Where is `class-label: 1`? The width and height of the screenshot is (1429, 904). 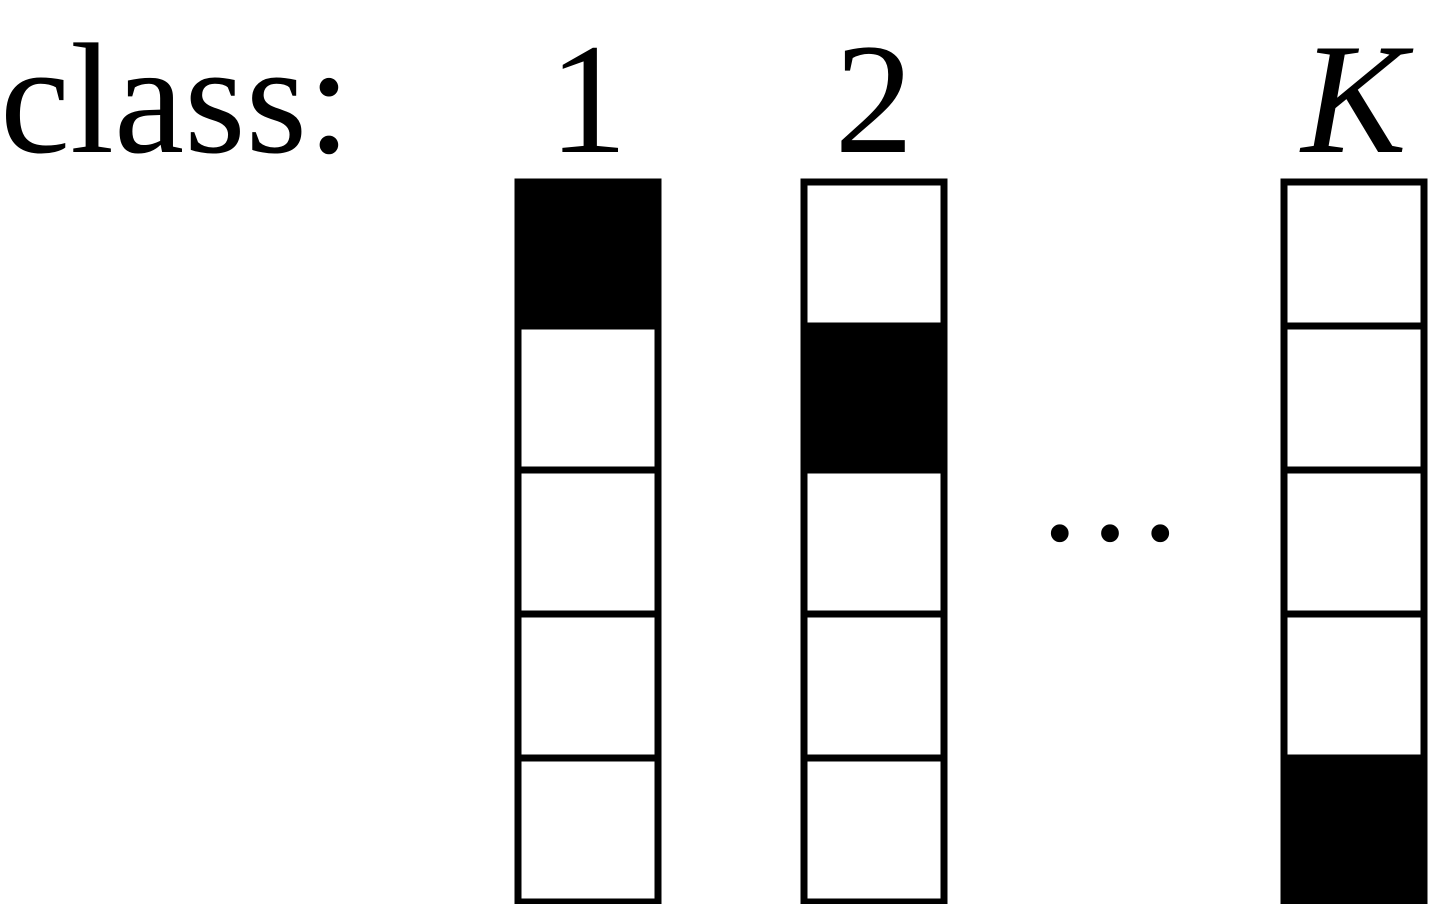
class-label: 1 is located at coordinates (588, 99).